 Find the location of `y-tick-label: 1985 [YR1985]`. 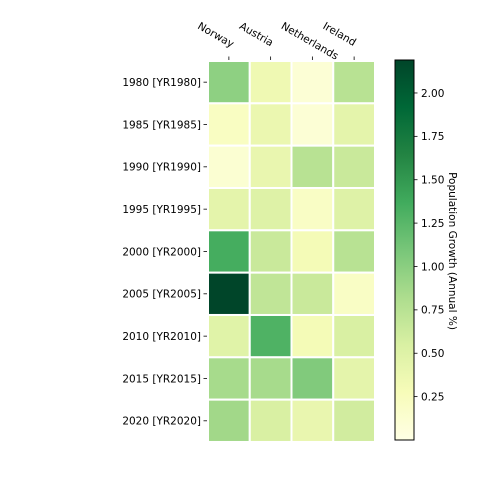

y-tick-label: 1985 [YR1985] is located at coordinates (161, 125).